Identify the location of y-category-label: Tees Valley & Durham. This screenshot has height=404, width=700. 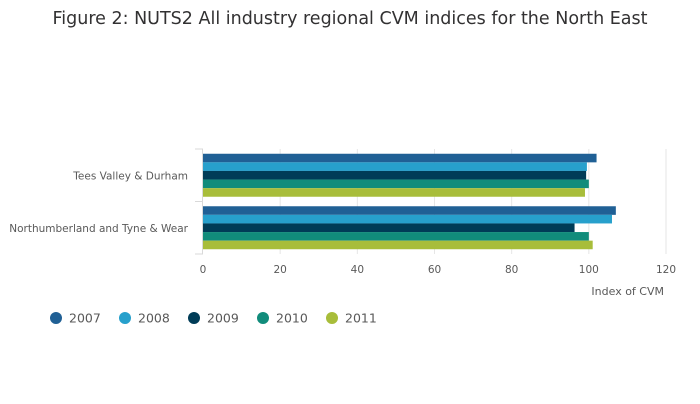
(130, 176).